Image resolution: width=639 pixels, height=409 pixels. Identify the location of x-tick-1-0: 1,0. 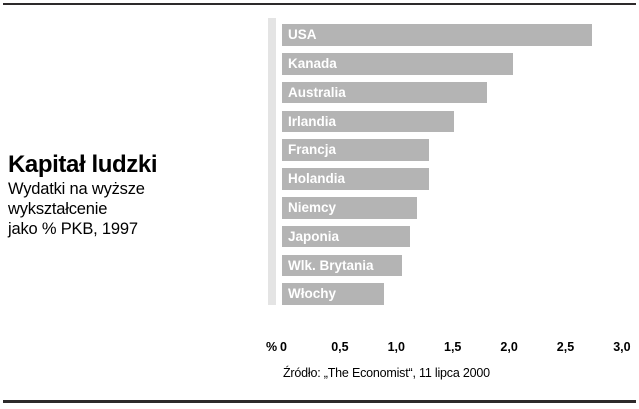
(396, 347).